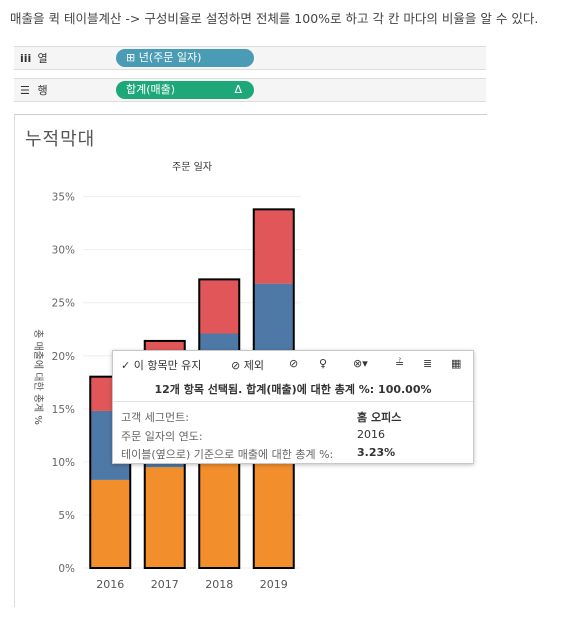 This screenshot has width=566, height=619. Describe the element at coordinates (293, 389) in the screenshot. I see `tooltip-summary: 12개 항목 선택됨. 합계(매출)에 대한 총계 %: 100.00%` at that location.